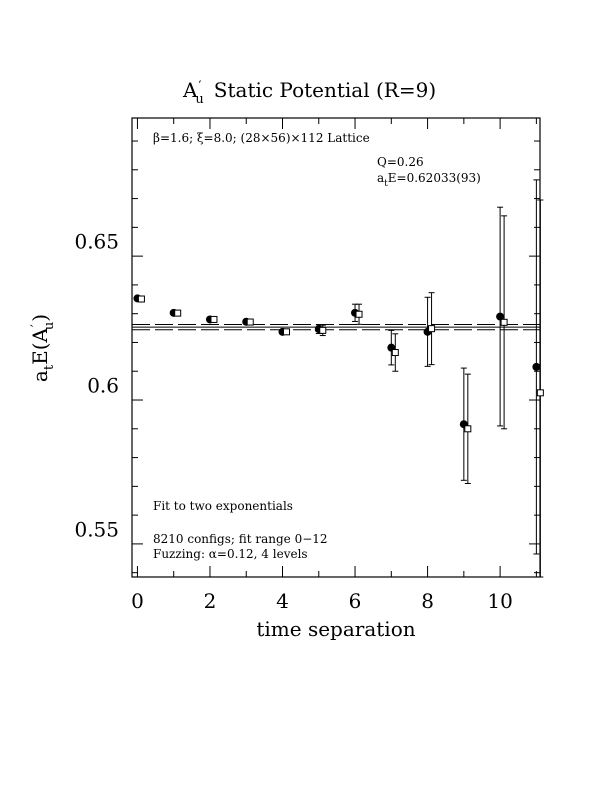 The image size is (612, 792). What do you see at coordinates (42, 348) in the screenshot?
I see `y-axis-label: atE(A′u)` at bounding box center [42, 348].